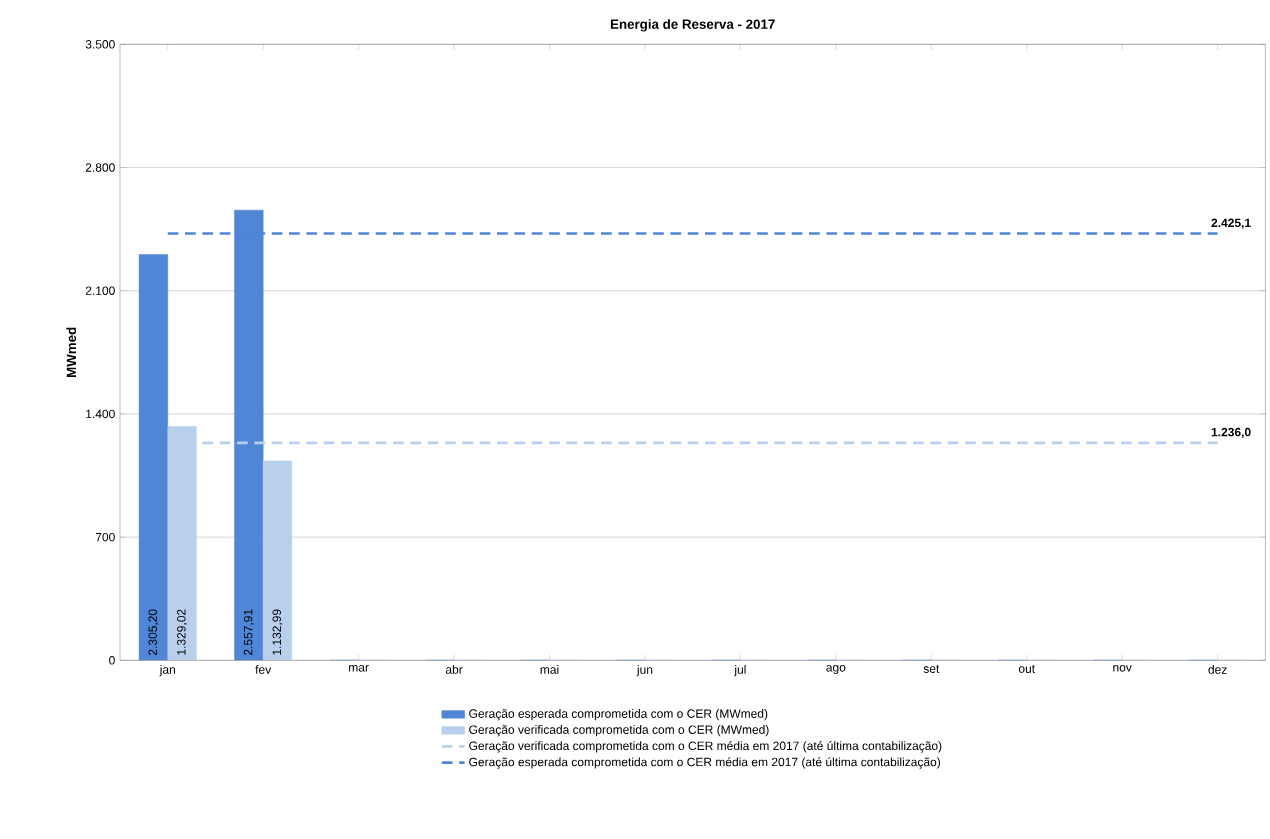 This screenshot has height=839, width=1270. What do you see at coordinates (1231, 433) in the screenshot?
I see `data-label: 1.236,0` at bounding box center [1231, 433].